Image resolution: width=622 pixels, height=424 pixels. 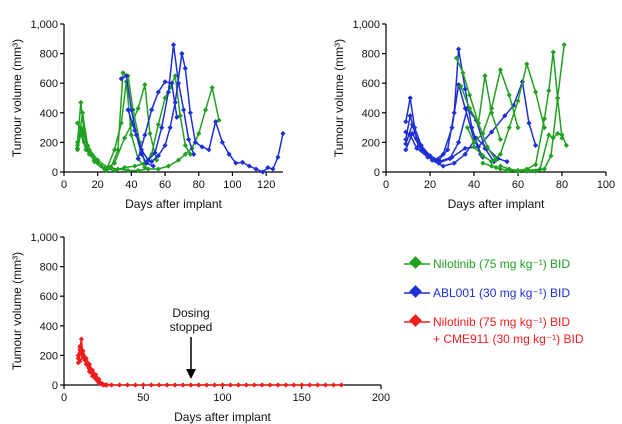 I want to click on y-tick-label: 1,000, so click(x=44, y=238).